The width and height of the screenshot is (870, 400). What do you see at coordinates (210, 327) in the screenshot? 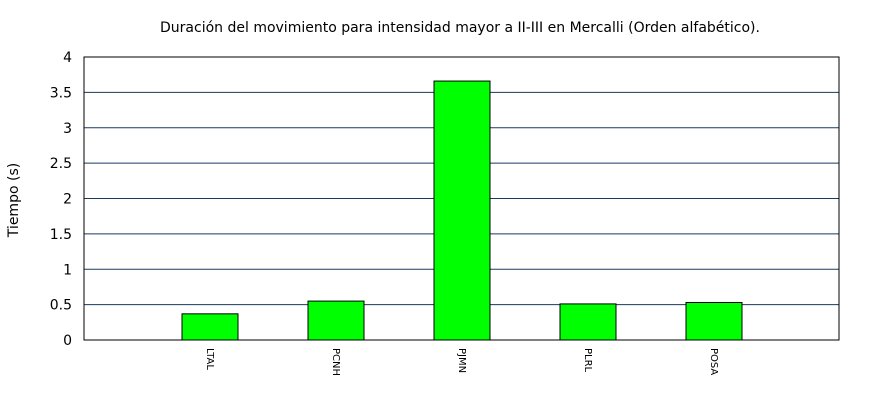
I see `bar-ltal` at bounding box center [210, 327].